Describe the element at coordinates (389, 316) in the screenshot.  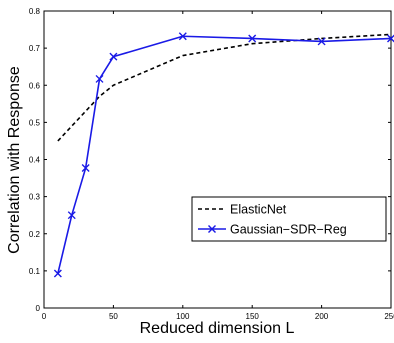
I see `x-tick-label: 250` at that location.